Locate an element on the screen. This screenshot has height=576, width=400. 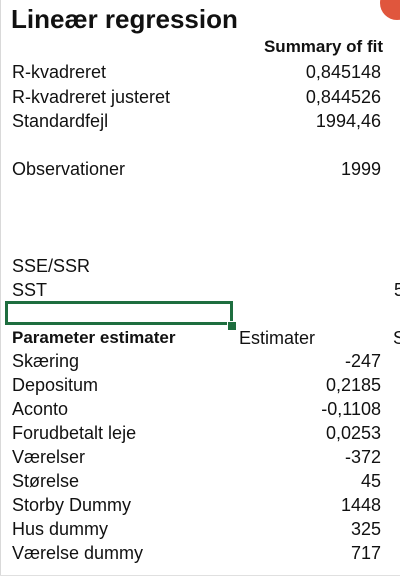
param-label: Hus dummy is located at coordinates (60, 529).